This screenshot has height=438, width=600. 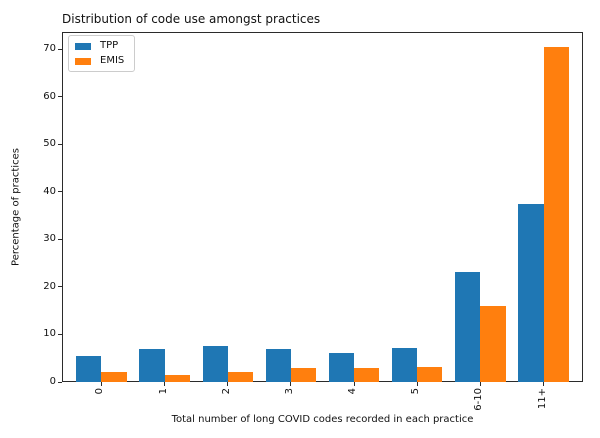 I want to click on y-tick-label: 50, so click(x=49, y=144).